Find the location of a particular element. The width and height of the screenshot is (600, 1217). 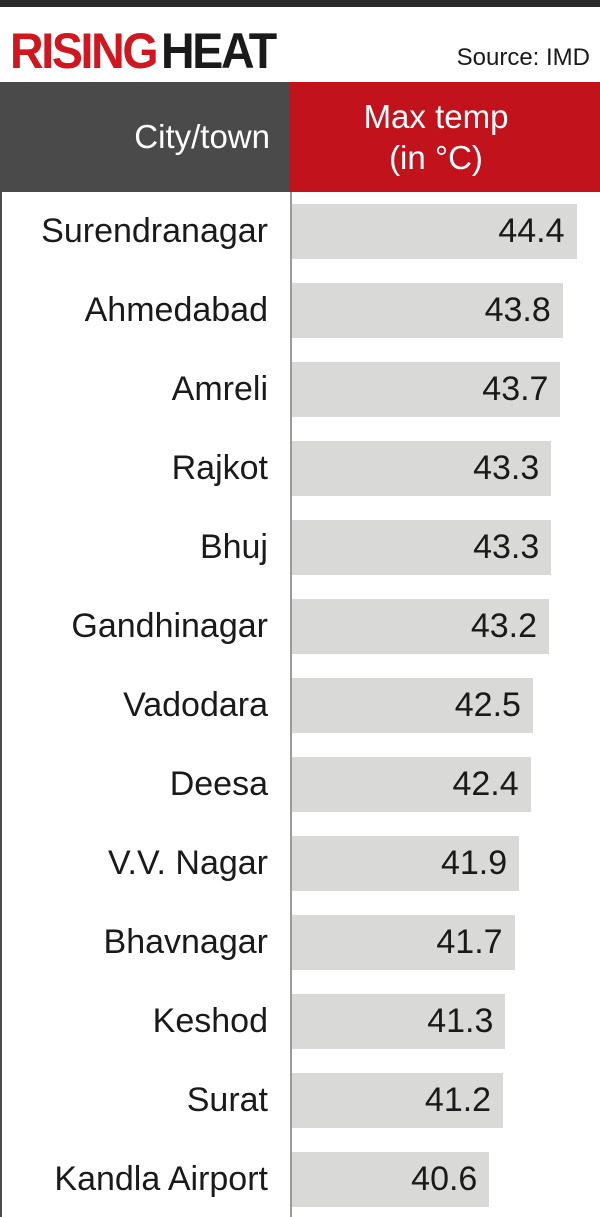

temp-value-label: 40.6 is located at coordinates (444, 1179).